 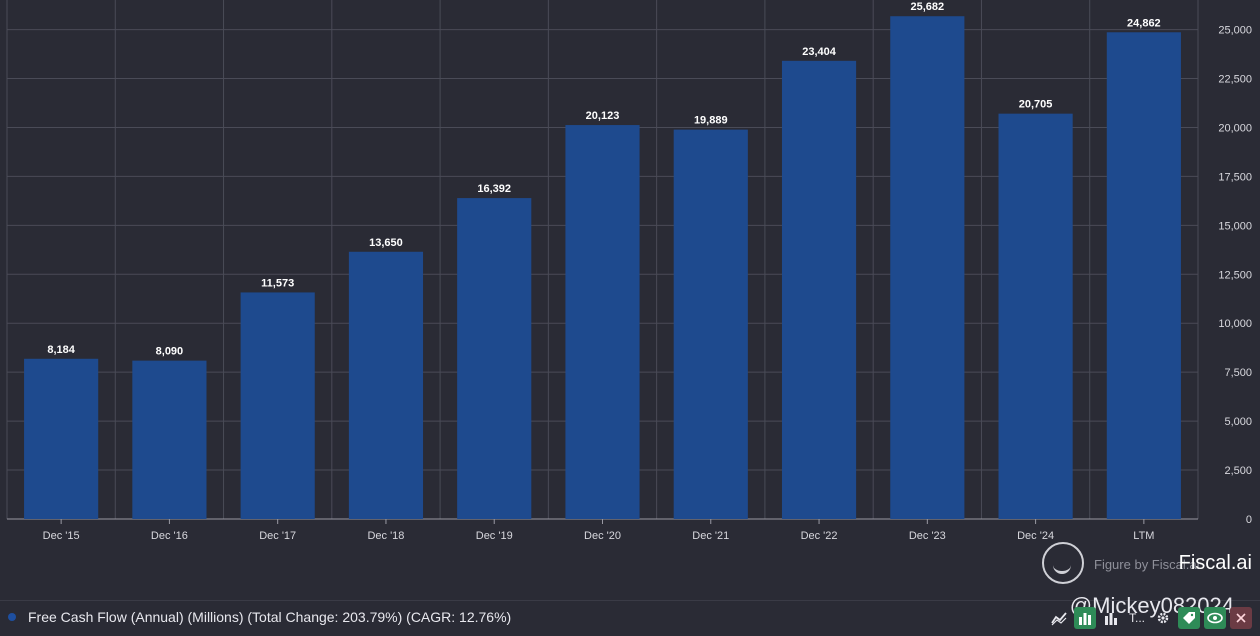 I want to click on y-tick-label: 10,000, so click(x=1235, y=324).